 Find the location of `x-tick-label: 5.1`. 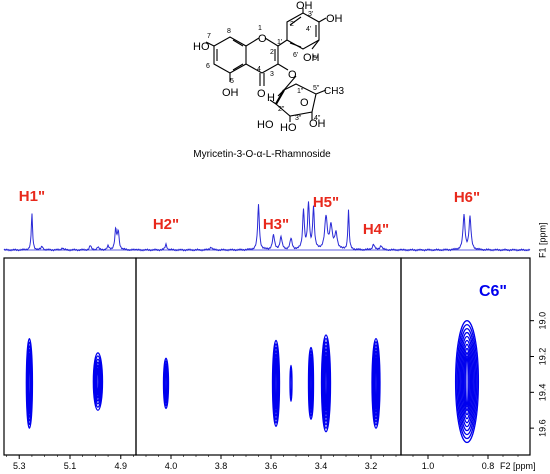

x-tick-label: 5.1 is located at coordinates (70, 466).